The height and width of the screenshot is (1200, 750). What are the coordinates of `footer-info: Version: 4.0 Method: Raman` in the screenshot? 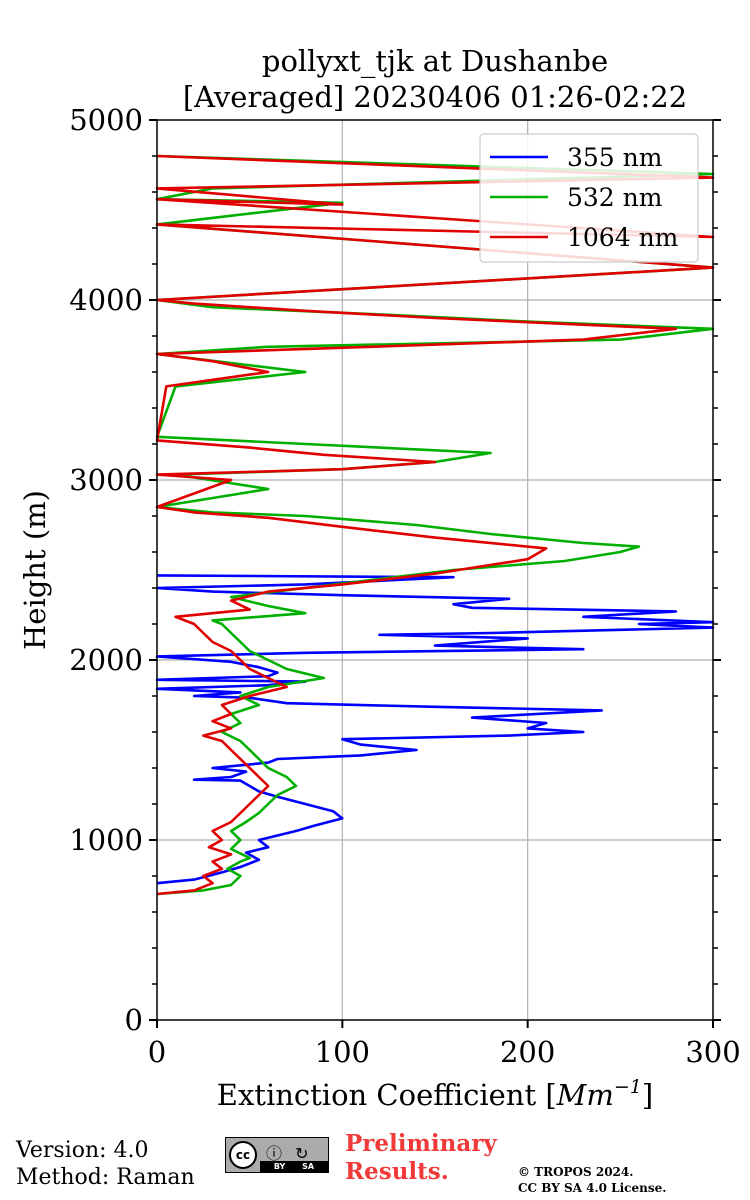 It's located at (105, 1164).